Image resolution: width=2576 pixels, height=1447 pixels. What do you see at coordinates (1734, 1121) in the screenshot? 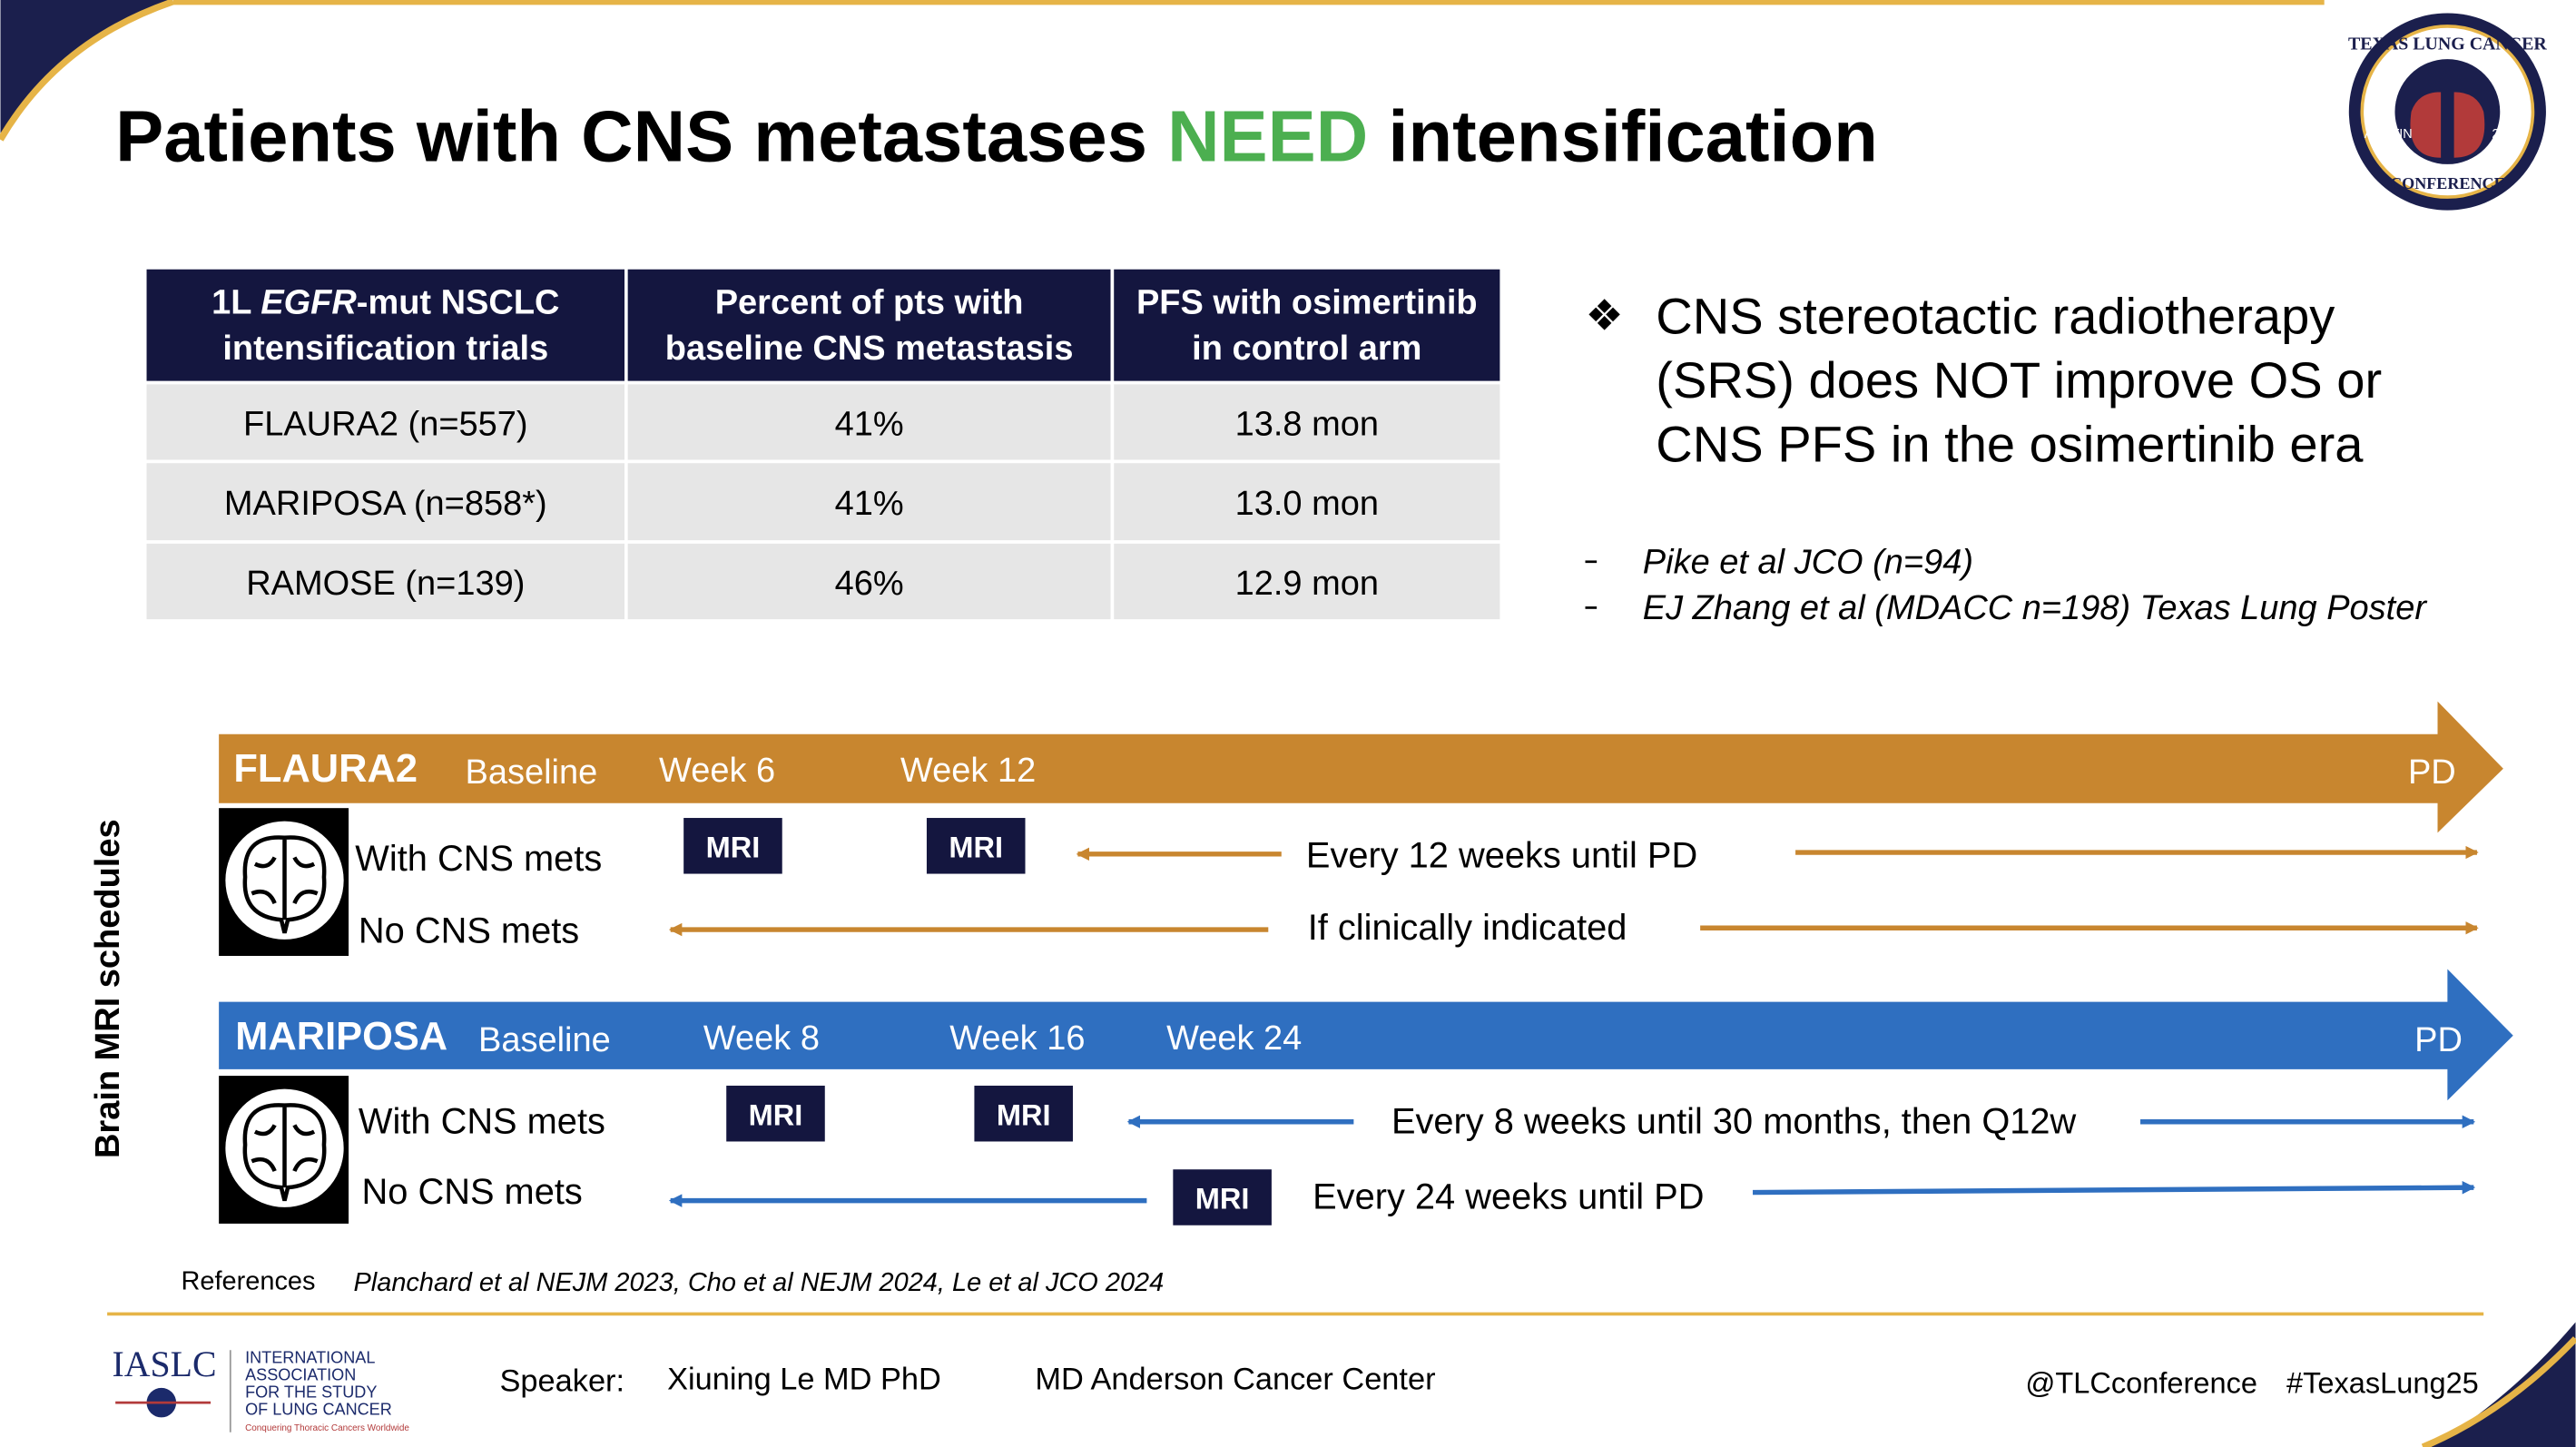
I see `schedule-note: Every 8 weeks until 30 months, then Q12w` at bounding box center [1734, 1121].